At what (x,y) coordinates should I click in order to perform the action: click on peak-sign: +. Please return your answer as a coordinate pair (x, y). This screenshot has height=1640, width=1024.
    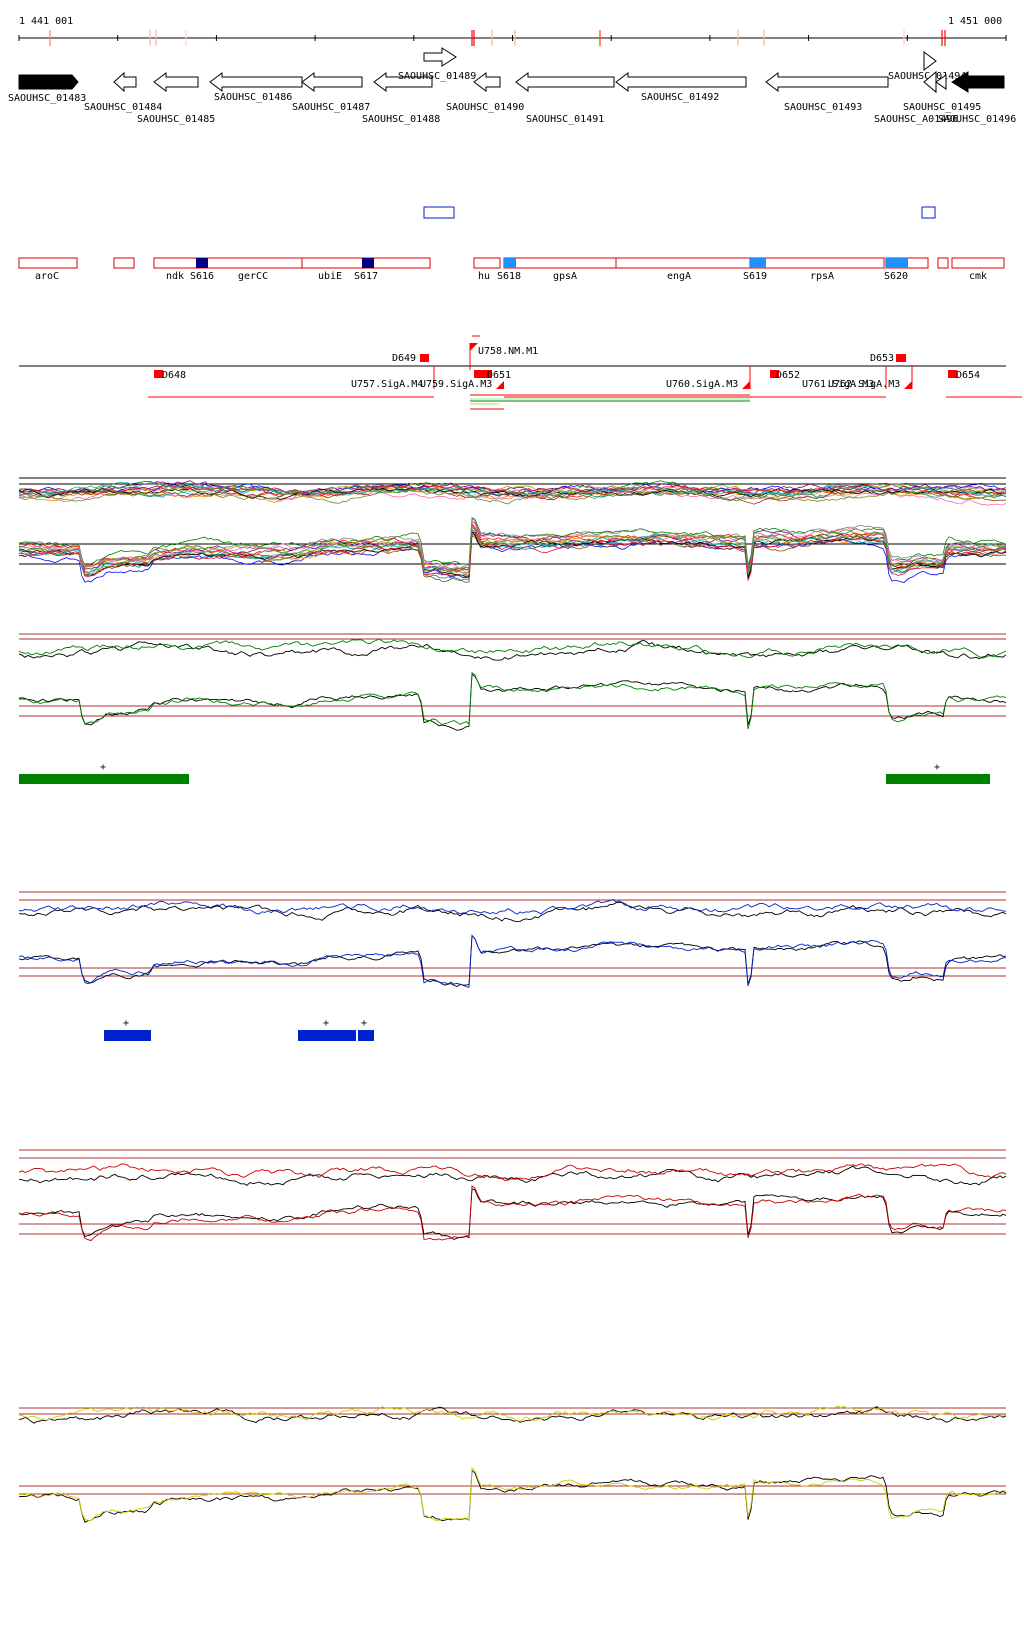
    Looking at the image, I should click on (937, 767).